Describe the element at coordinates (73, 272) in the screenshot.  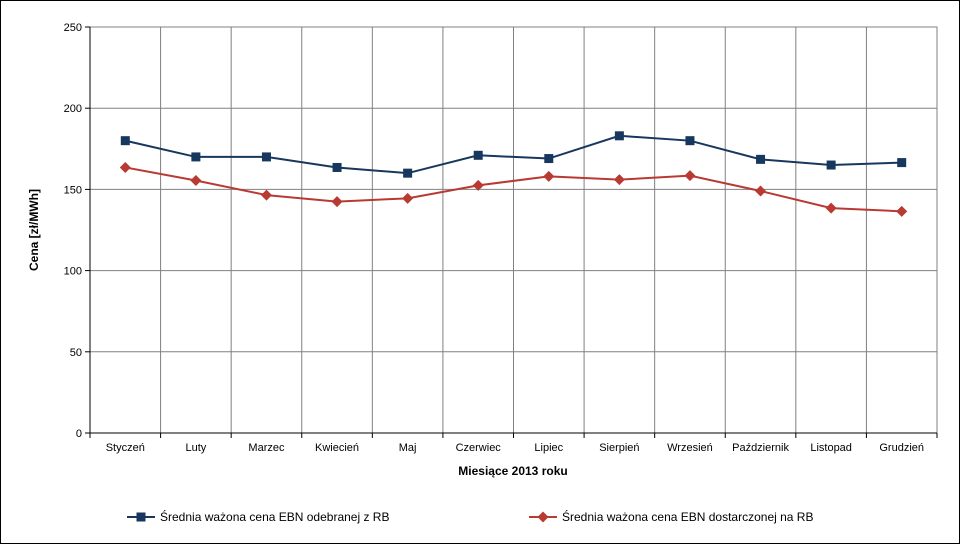
I see `y-tick-label: 100` at that location.